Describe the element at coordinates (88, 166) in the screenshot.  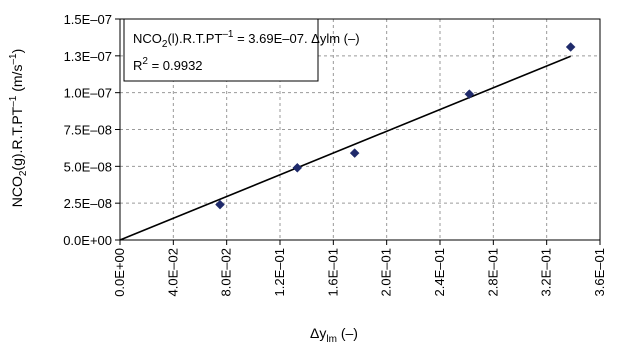
I see `y-tick-label: 5.0E–08` at that location.